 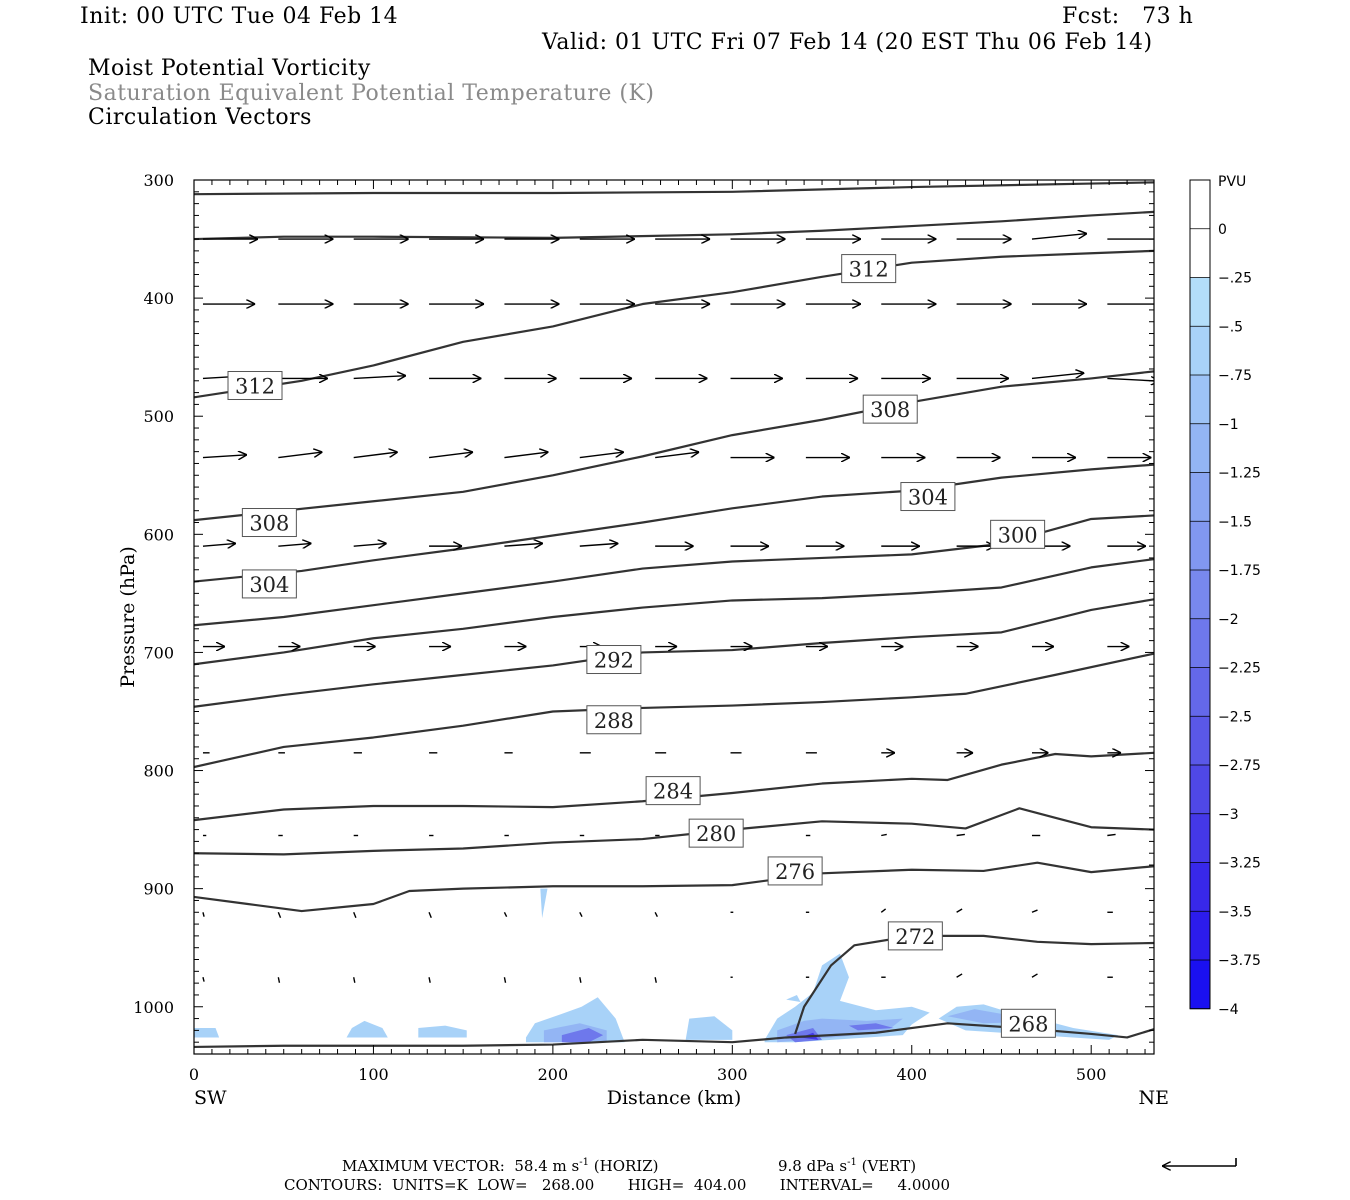 I want to click on y-tick-label: 900, so click(x=158, y=889).